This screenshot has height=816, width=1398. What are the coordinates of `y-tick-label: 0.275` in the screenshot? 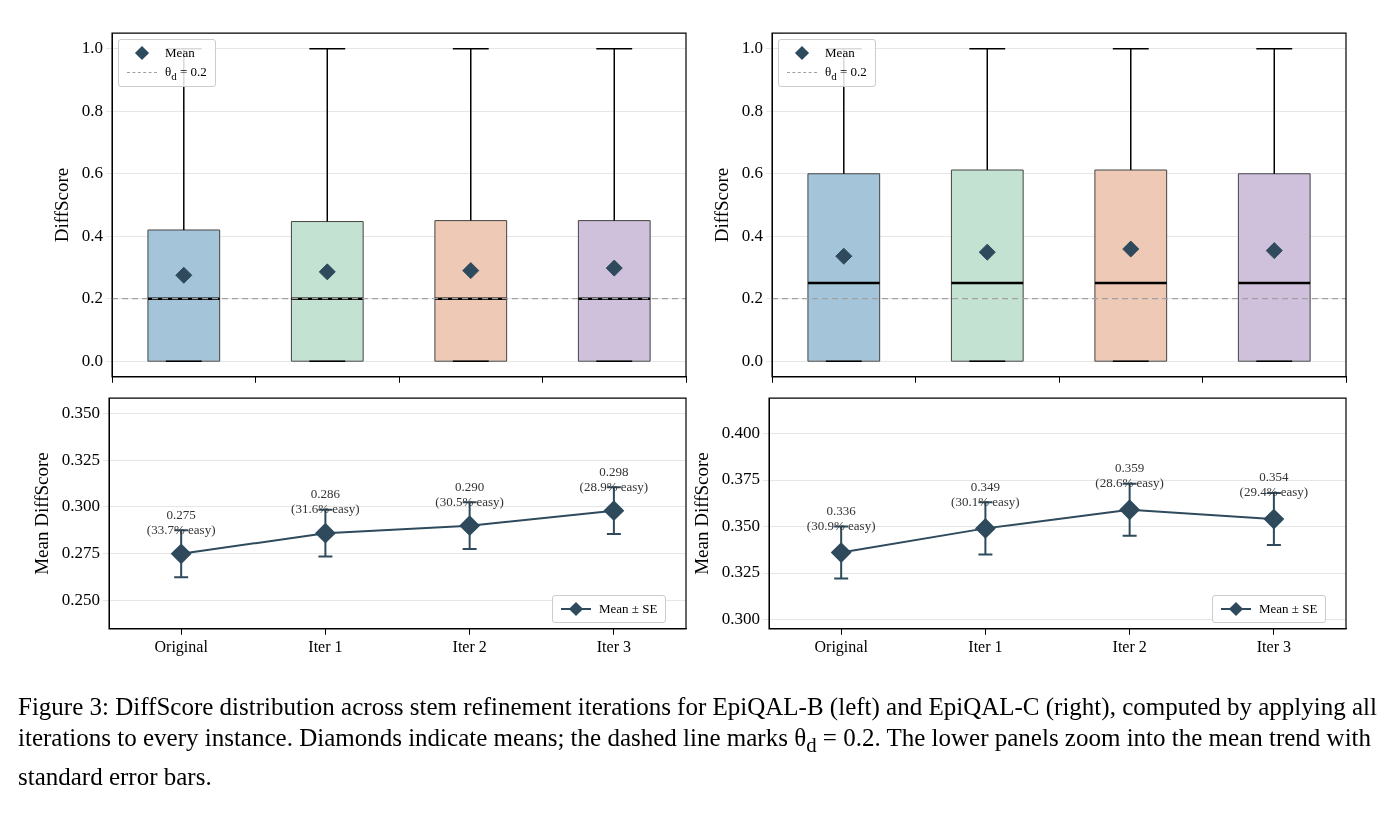 It's located at (81, 553).